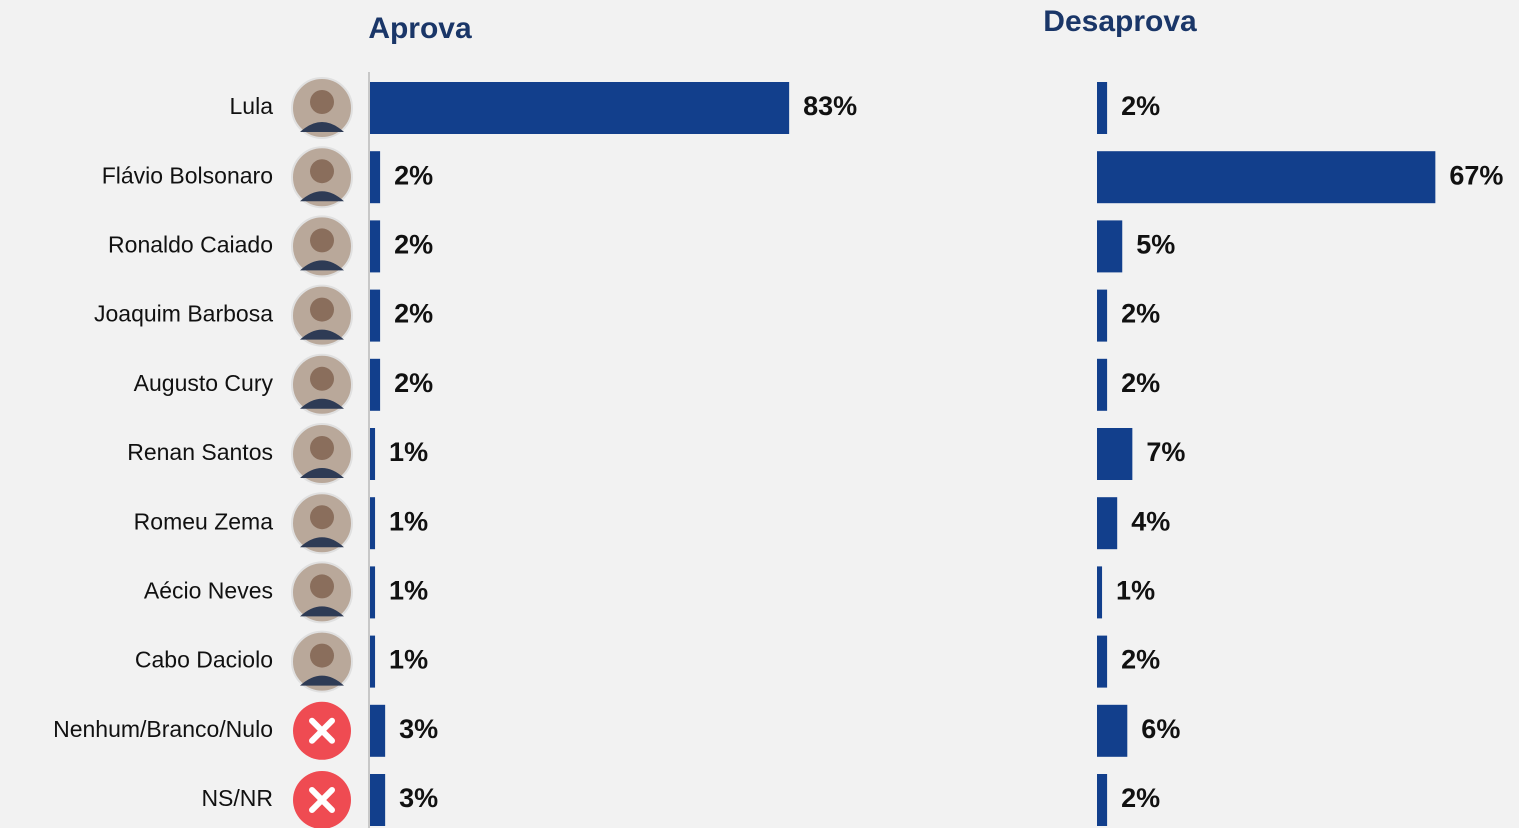 The image size is (1519, 828). Describe the element at coordinates (183, 314) in the screenshot. I see `category-label: Joaquim Barbosa` at that location.